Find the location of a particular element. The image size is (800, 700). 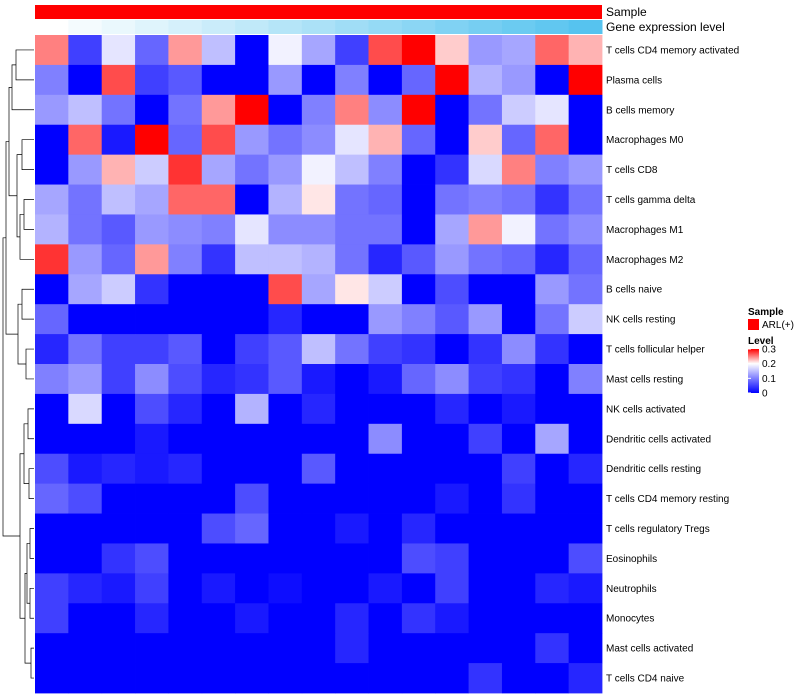

legend-sample-swatch is located at coordinates (753, 324).